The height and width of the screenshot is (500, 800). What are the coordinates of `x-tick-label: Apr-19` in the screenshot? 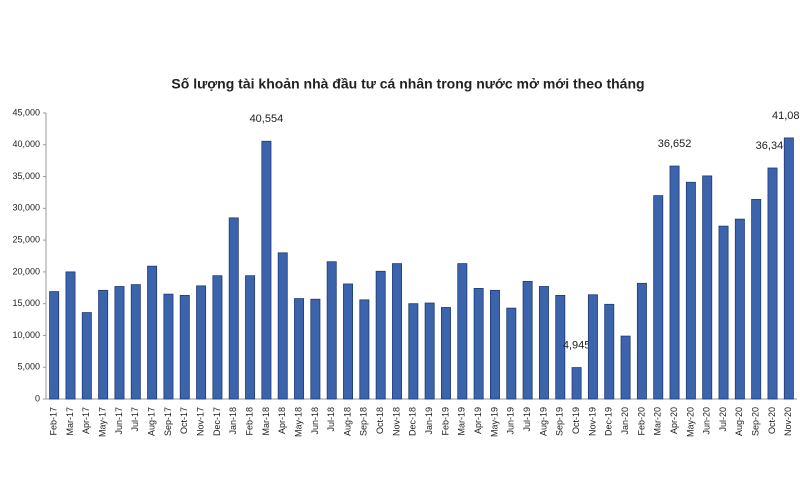 It's located at (478, 420).